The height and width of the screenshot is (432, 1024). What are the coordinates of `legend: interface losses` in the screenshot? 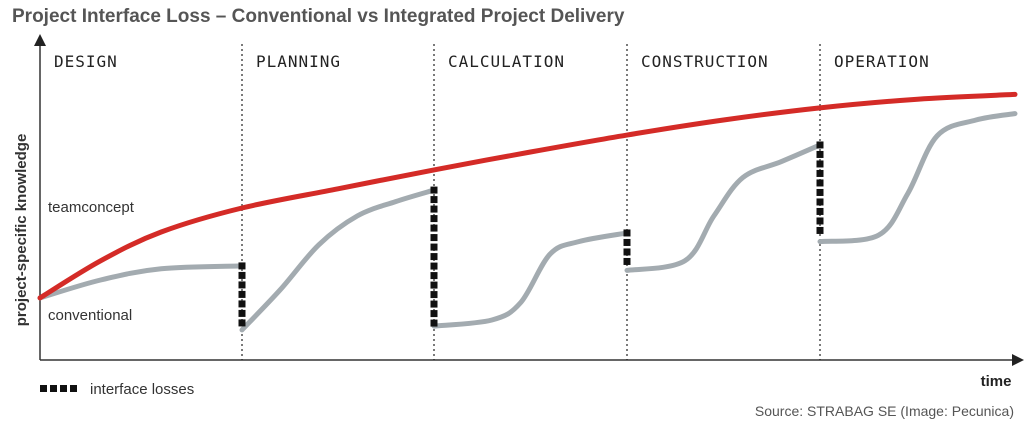 It's located at (117, 389).